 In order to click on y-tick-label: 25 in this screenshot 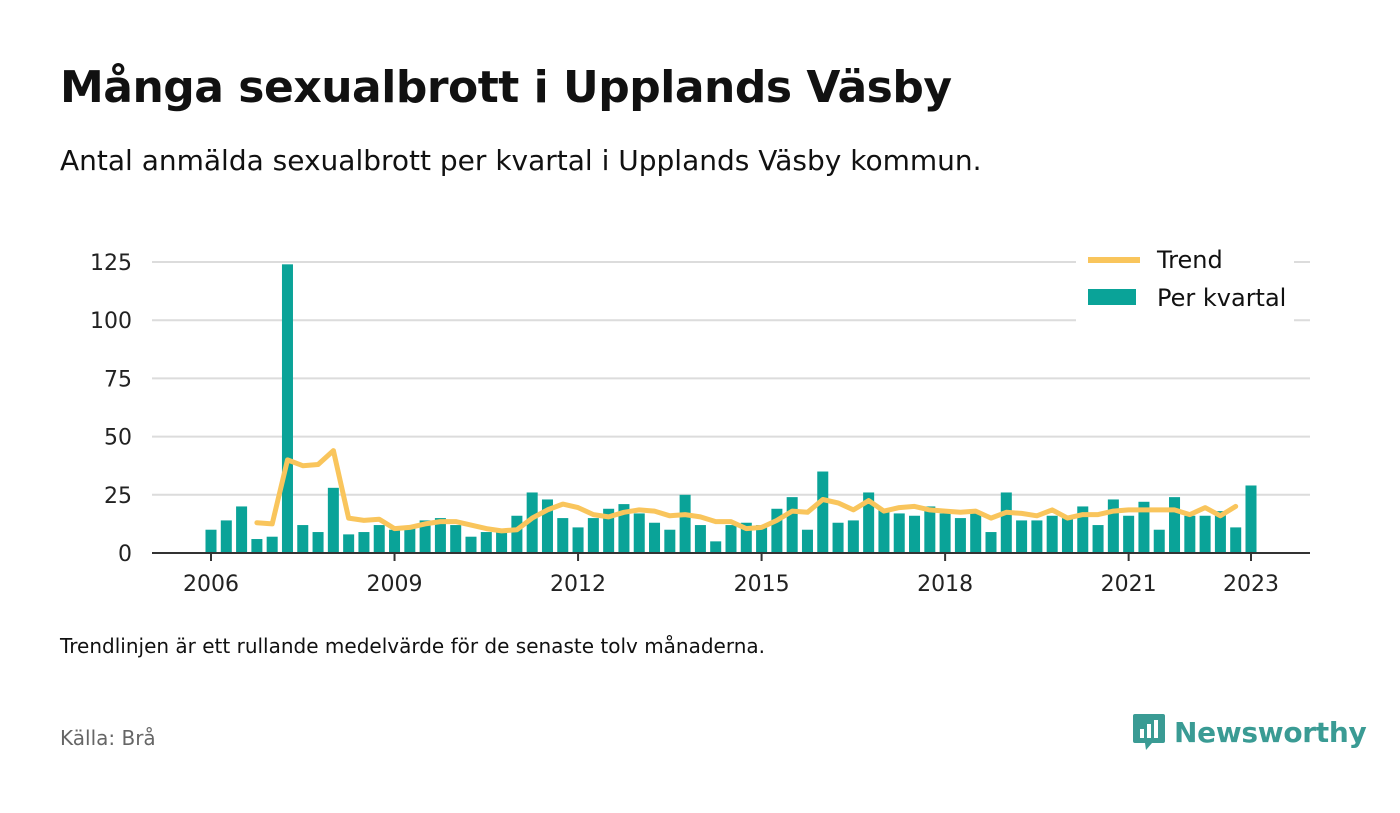, I will do `click(118, 496)`.